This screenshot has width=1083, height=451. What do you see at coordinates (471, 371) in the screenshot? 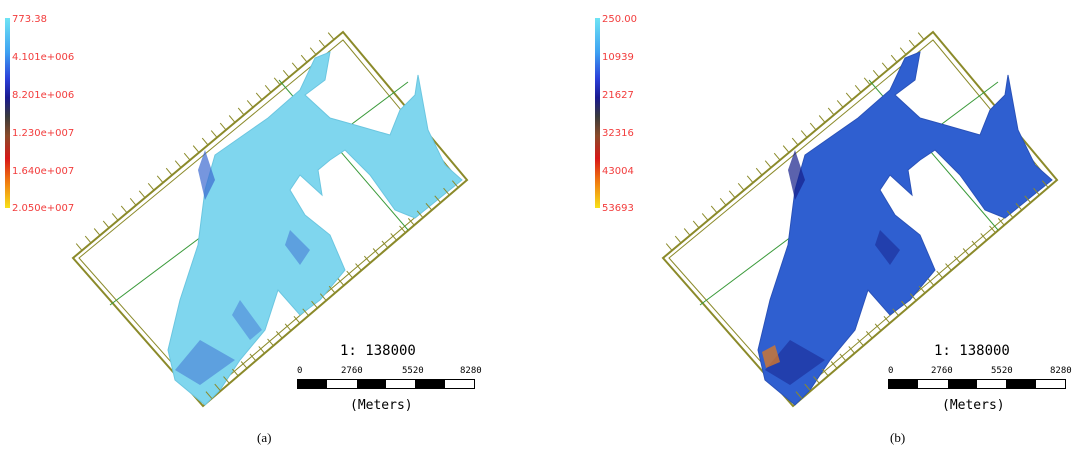
I see `scale-tick-label: 8280` at bounding box center [471, 371].